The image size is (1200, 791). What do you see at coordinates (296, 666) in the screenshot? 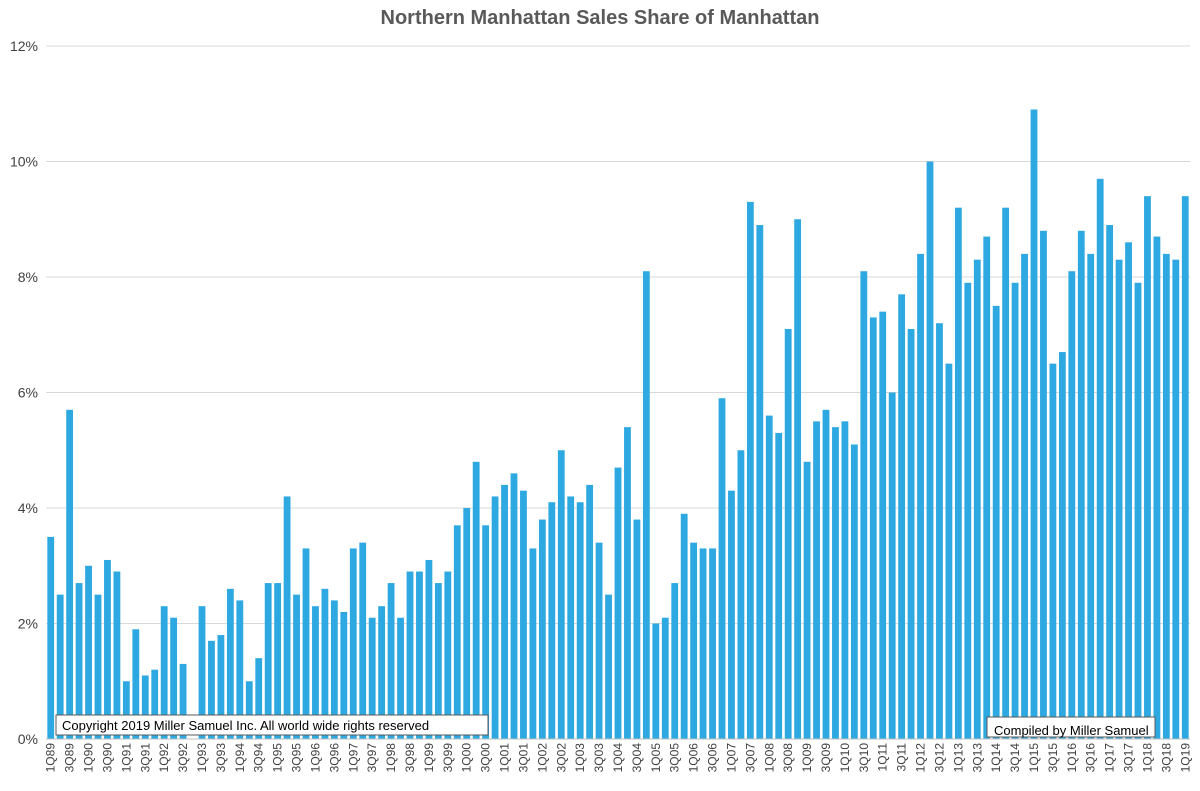
I see `bar-3Q95` at bounding box center [296, 666].